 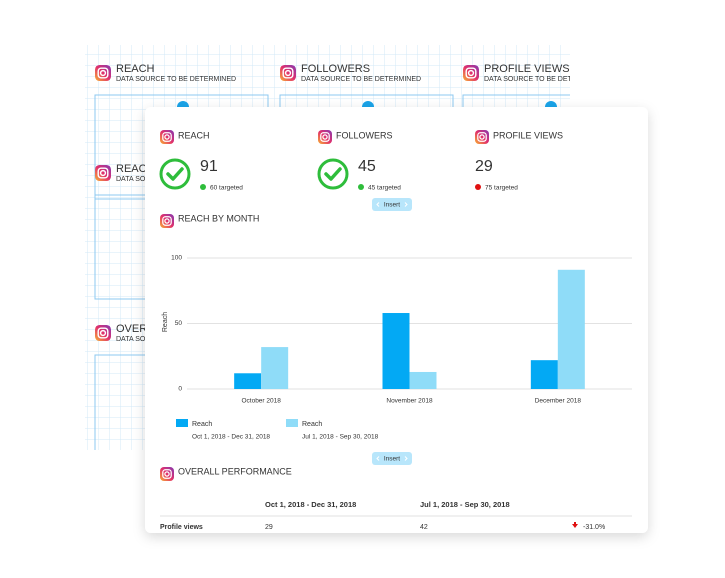 What do you see at coordinates (209, 166) in the screenshot?
I see `metric-value: 91` at bounding box center [209, 166].